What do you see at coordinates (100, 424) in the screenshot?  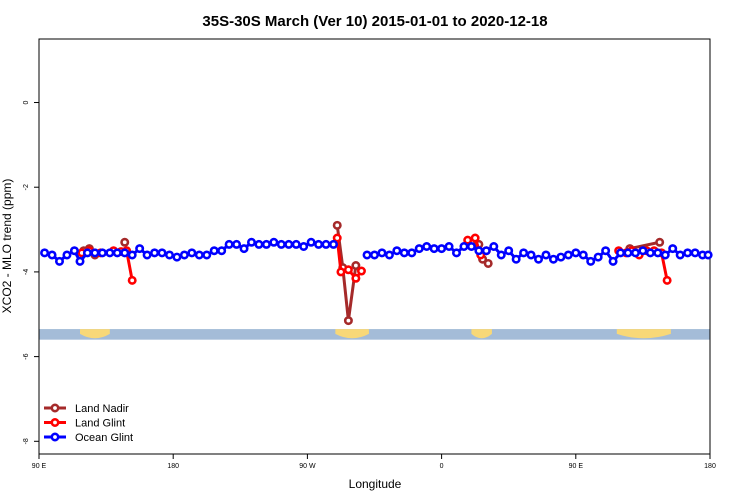 I see `legend-label: Land Glint` at bounding box center [100, 424].